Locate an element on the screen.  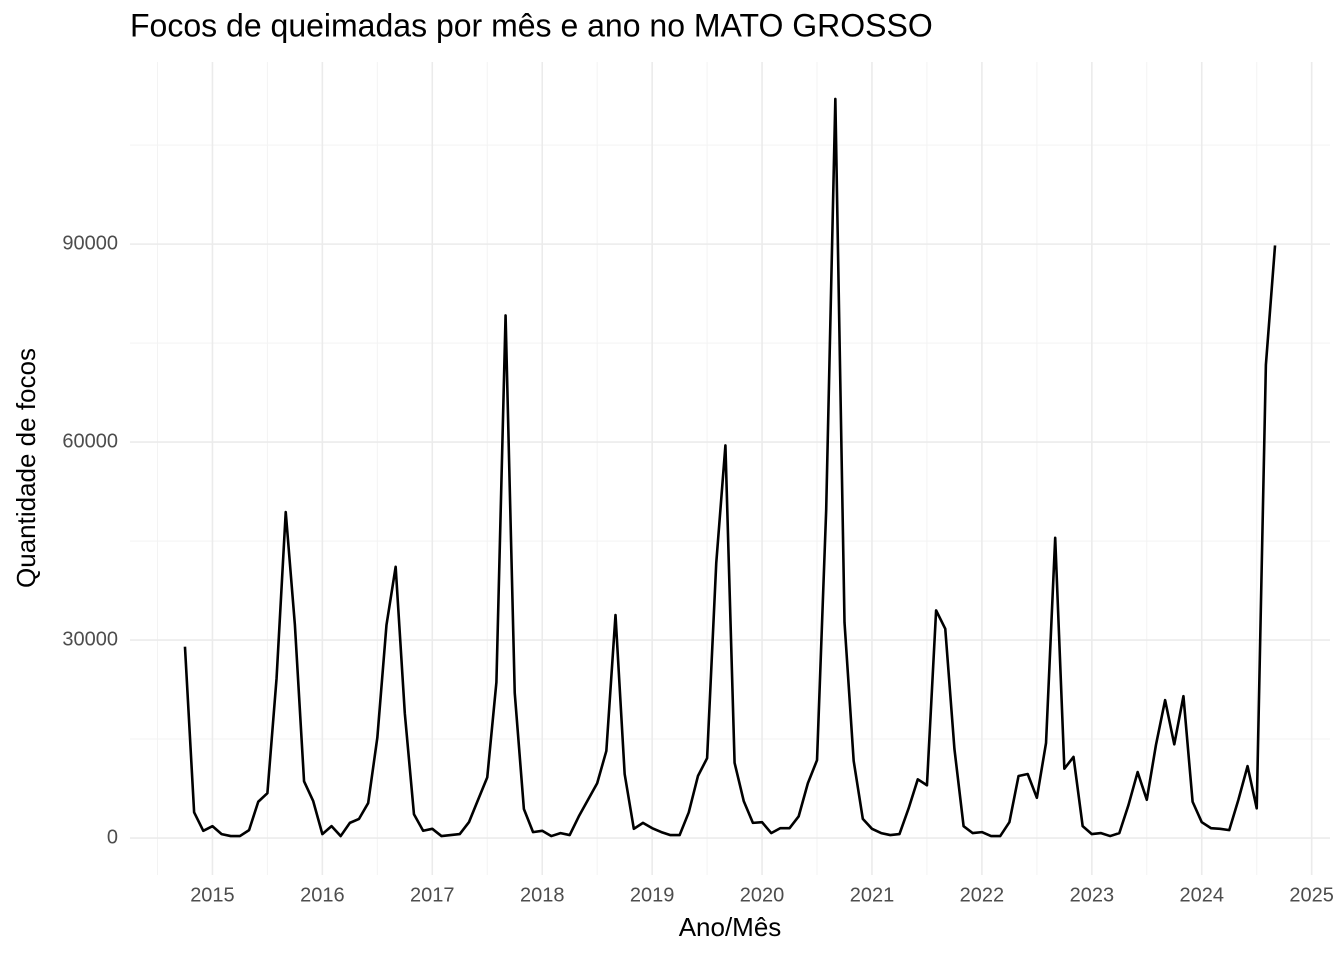
x-tick-label: 2021 is located at coordinates (872, 895).